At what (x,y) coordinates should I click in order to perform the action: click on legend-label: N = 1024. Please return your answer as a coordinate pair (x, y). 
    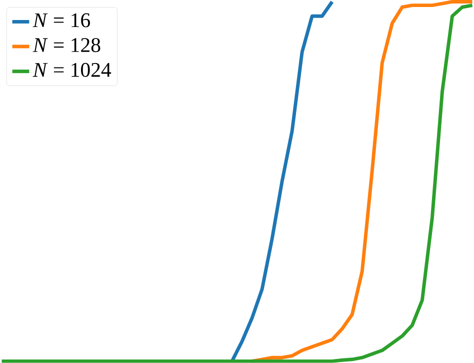
    Looking at the image, I should click on (72, 69).